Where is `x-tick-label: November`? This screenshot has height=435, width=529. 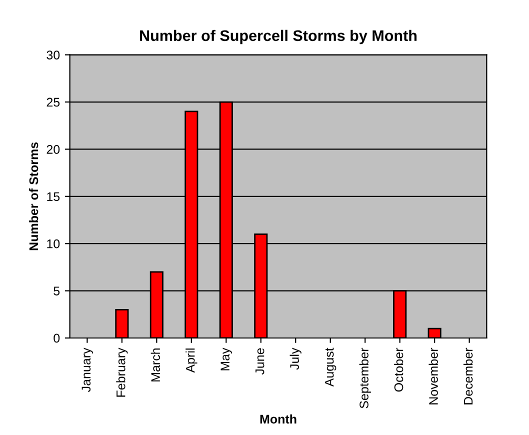 x-tick-label: November is located at coordinates (433, 376).